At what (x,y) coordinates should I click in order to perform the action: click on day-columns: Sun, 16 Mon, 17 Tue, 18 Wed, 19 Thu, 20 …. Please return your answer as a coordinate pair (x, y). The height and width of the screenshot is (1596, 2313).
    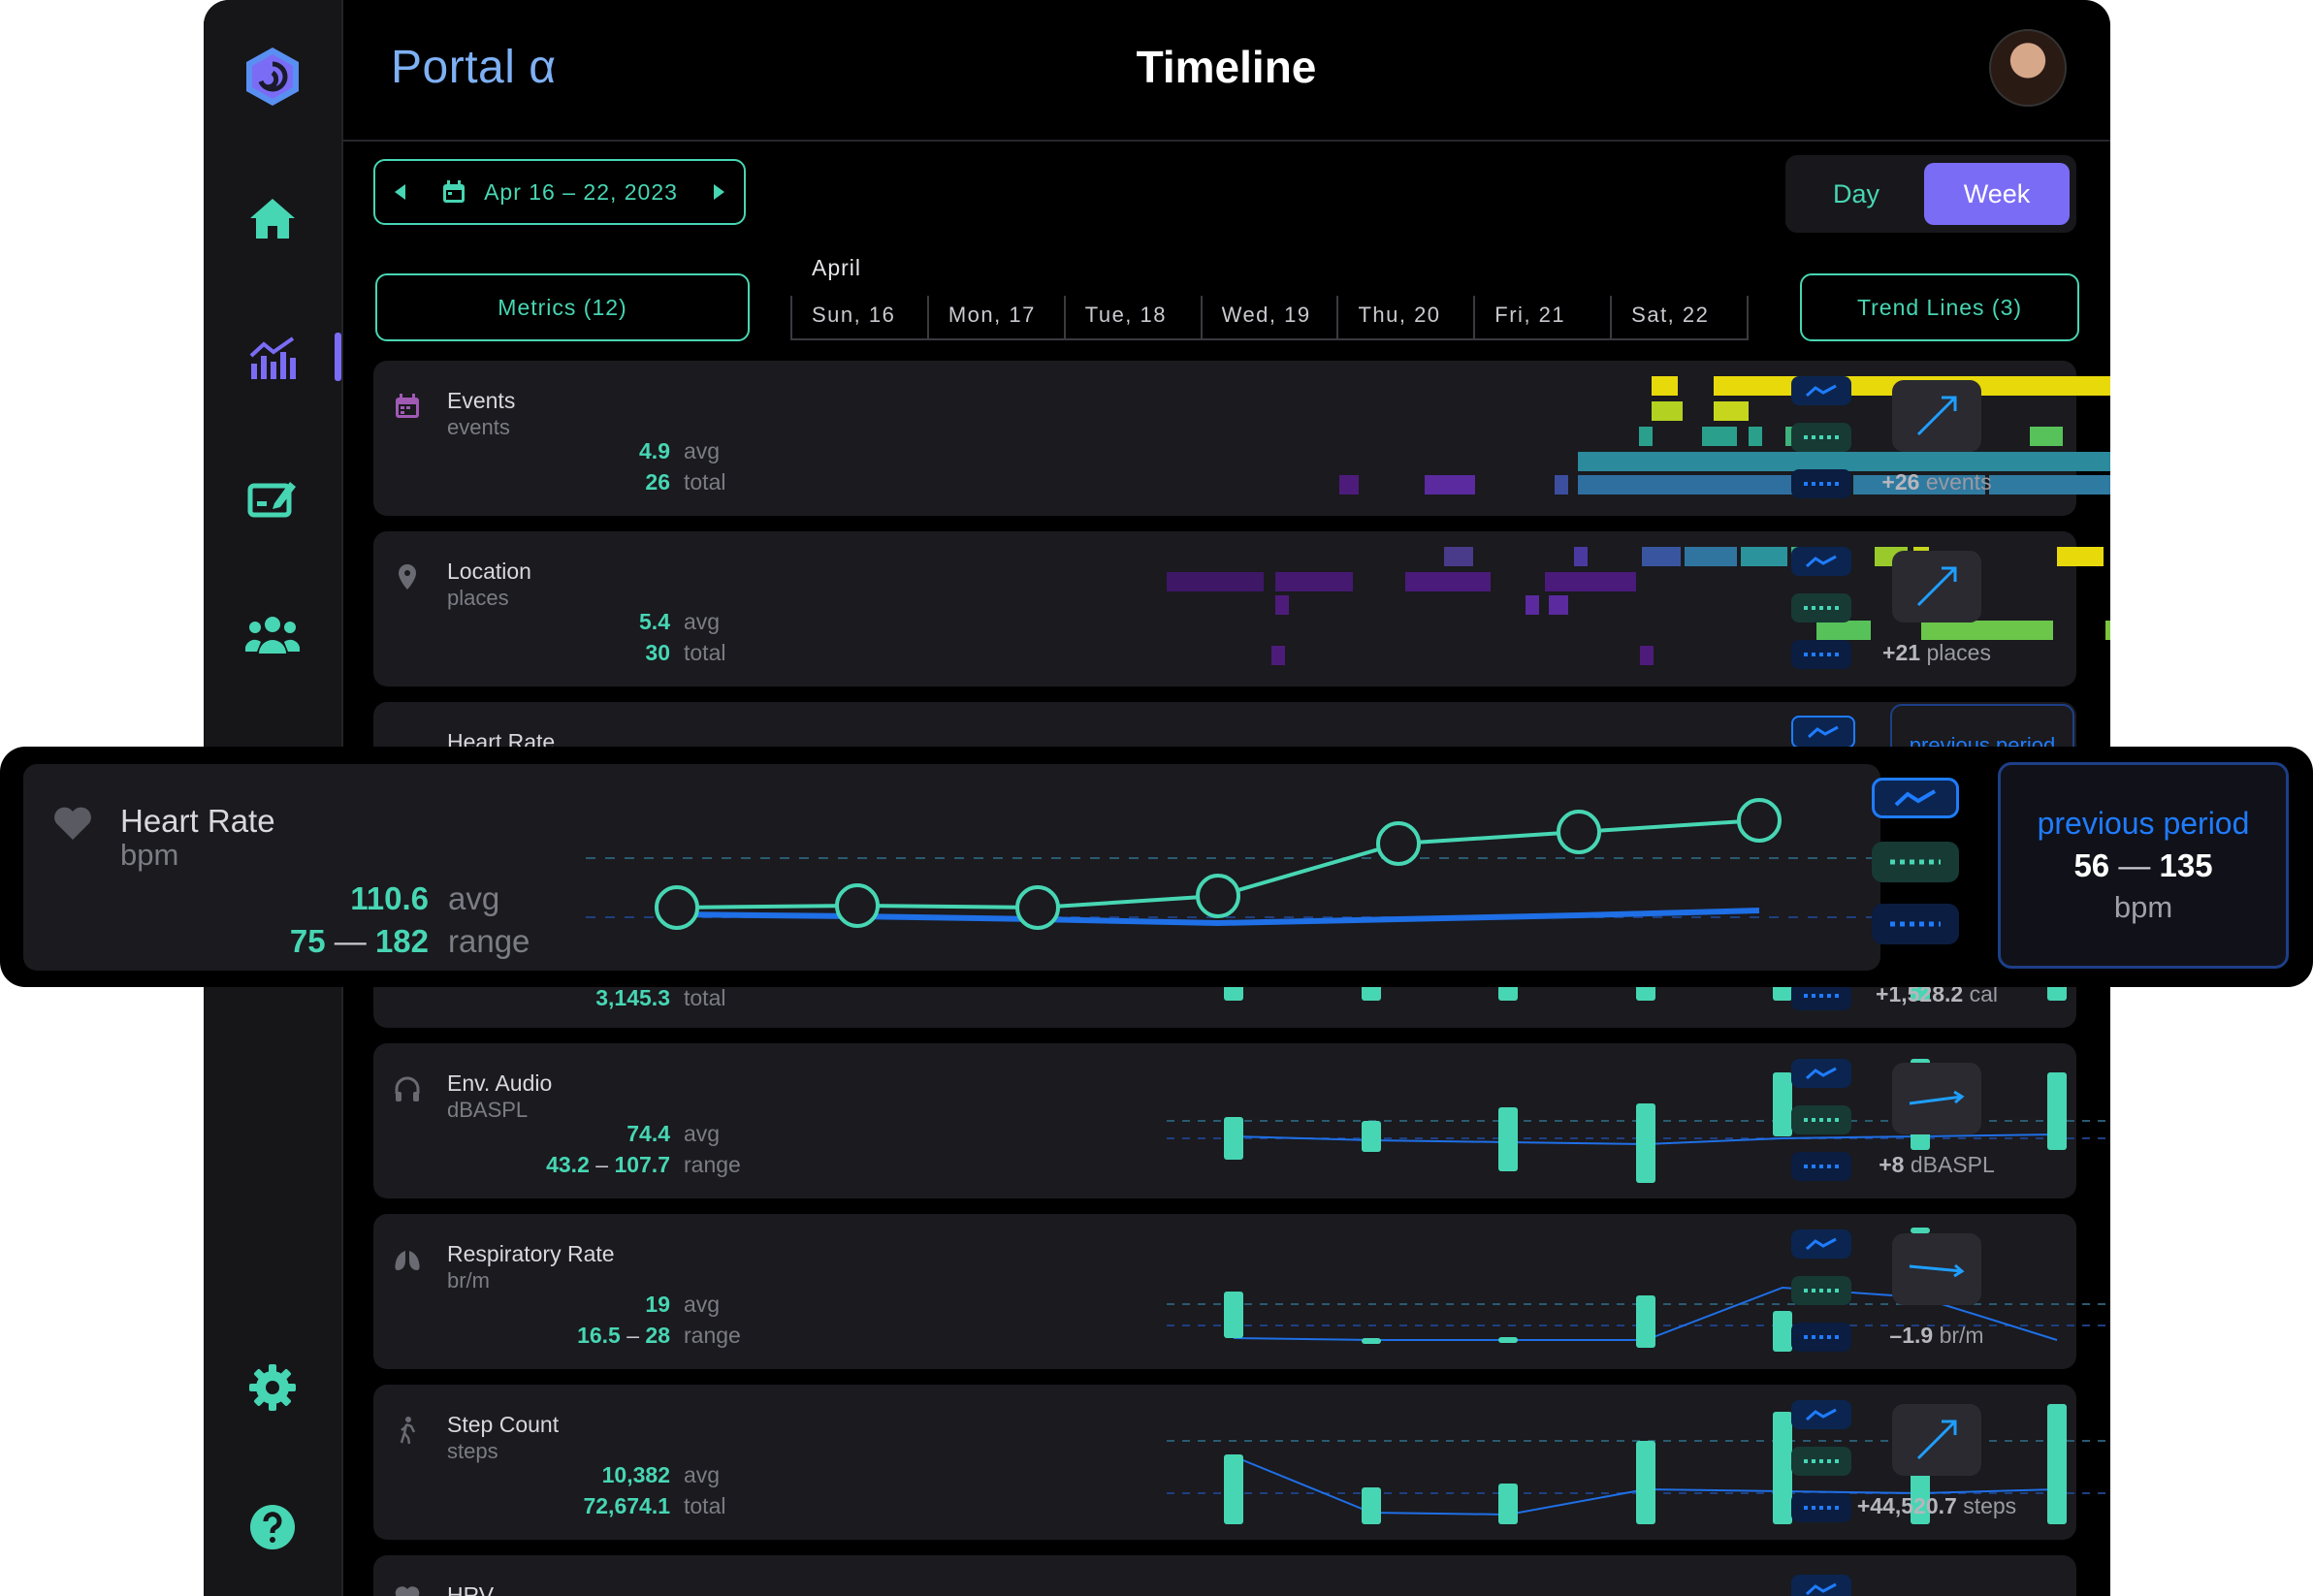
    Looking at the image, I should click on (1270, 318).